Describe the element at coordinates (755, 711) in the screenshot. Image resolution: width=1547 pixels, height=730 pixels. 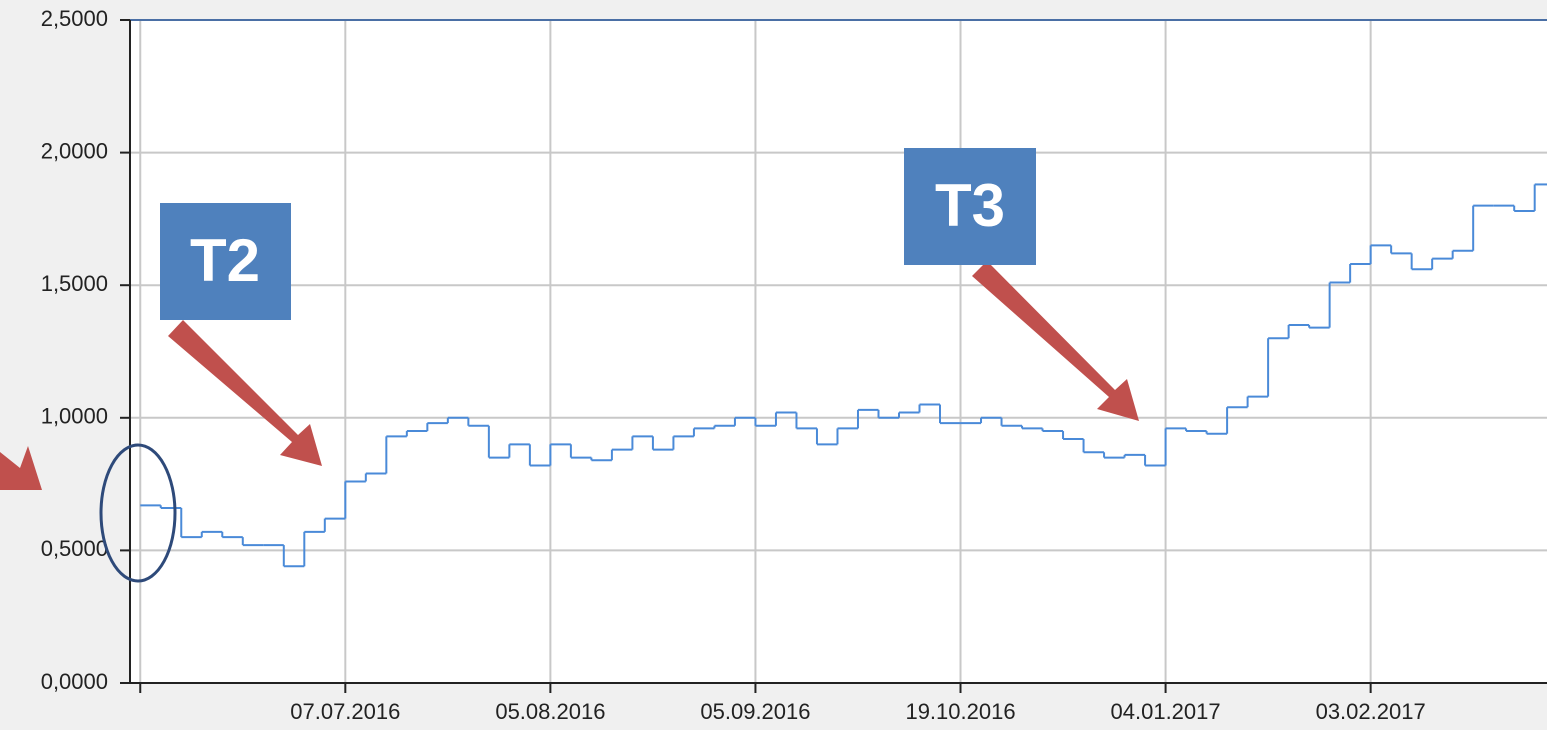
I see `x-tick-label: 05.09.2016` at that location.